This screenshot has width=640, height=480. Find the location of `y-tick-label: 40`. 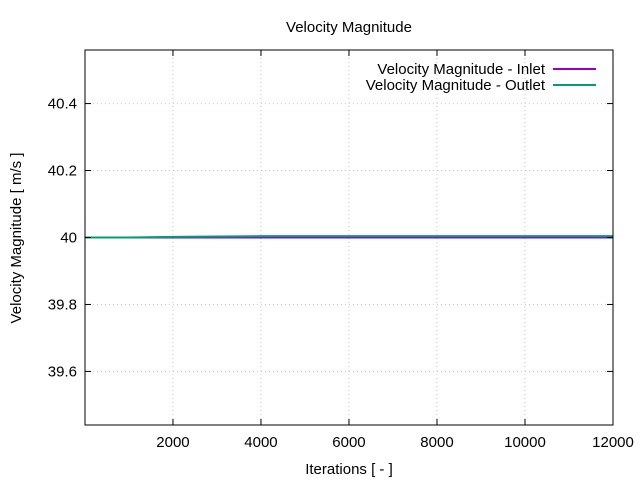

y-tick-label: 40 is located at coordinates (68, 238).